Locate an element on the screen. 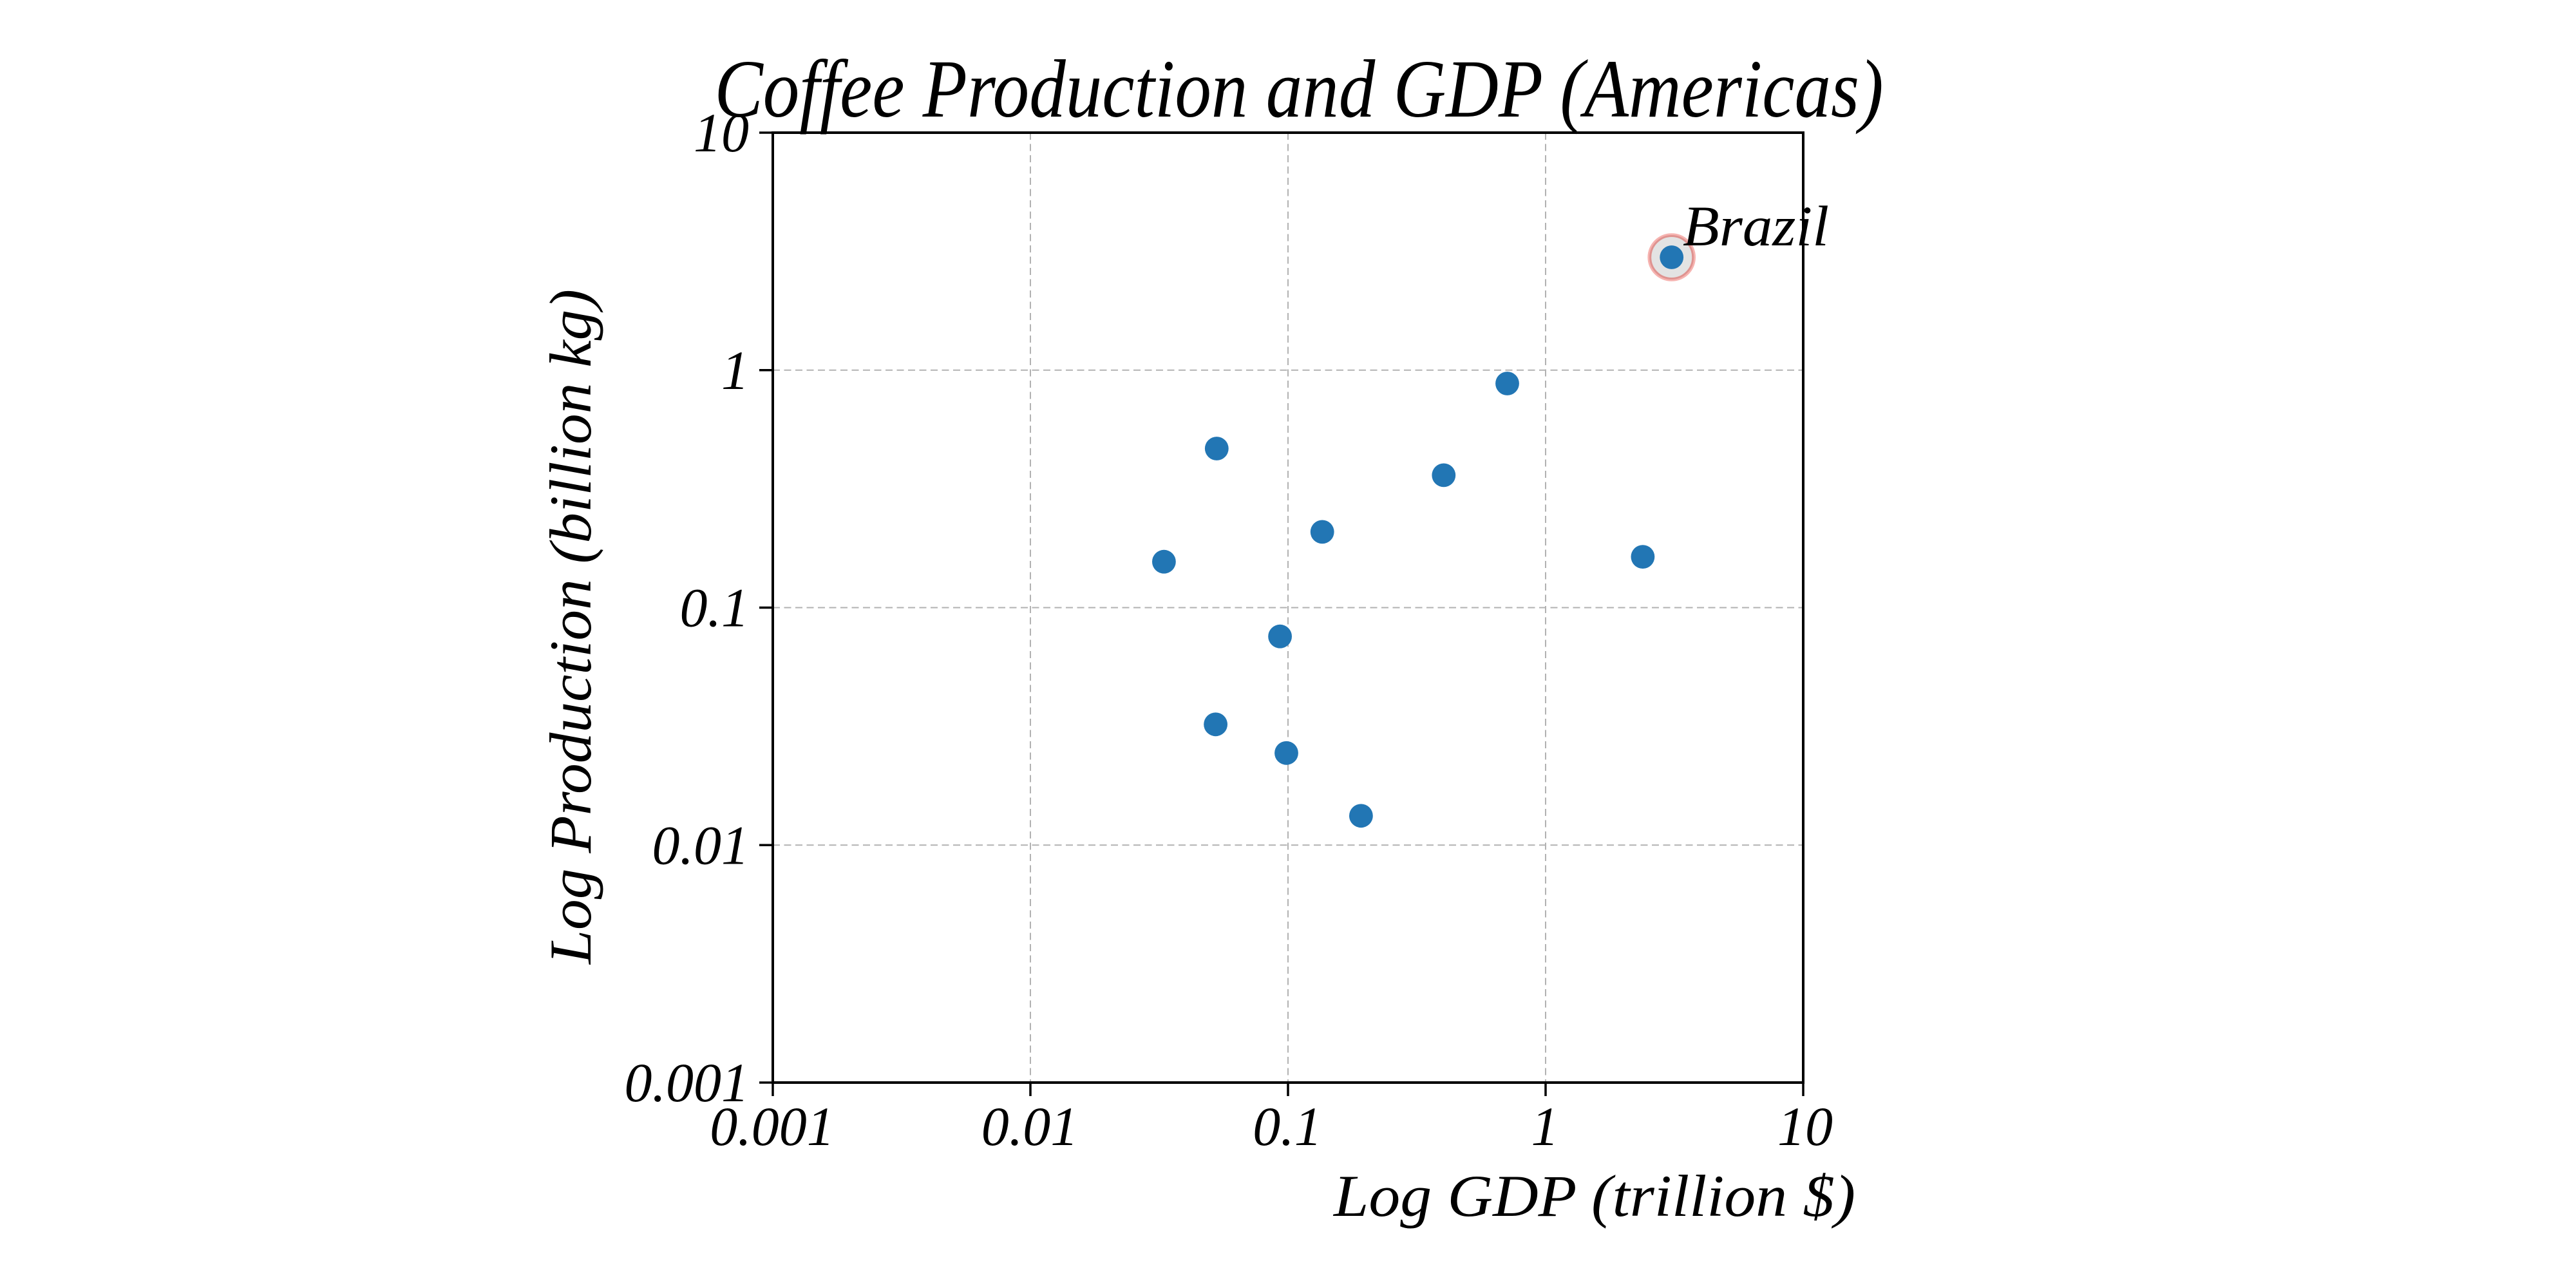 The image size is (2576, 1288). svg-text:Coffee Production and GDP (Ame: Coffee Production and GDP (Americas) is located at coordinates (1298, 89).